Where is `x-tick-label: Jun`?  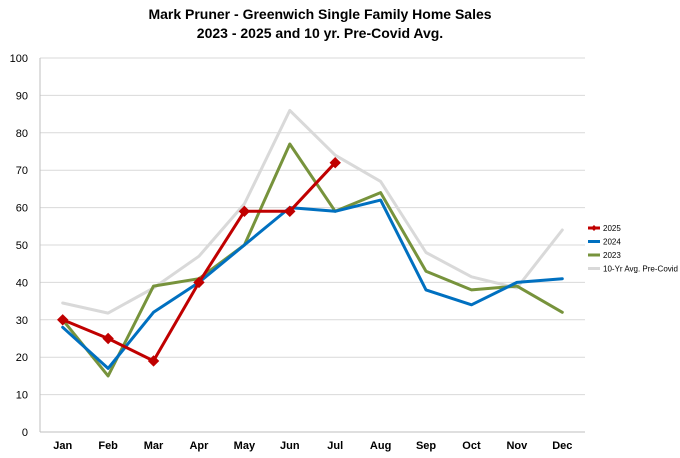 x-tick-label: Jun is located at coordinates (290, 446).